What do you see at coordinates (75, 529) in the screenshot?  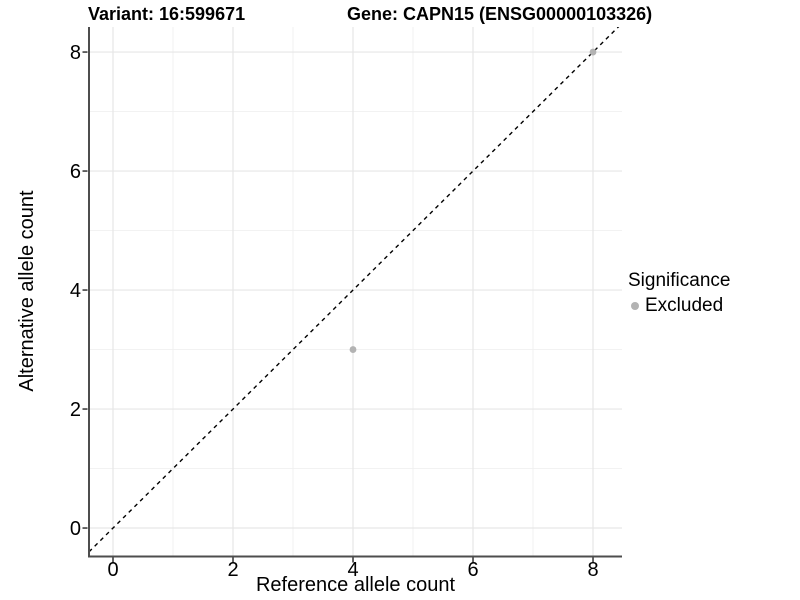 I see `y-tick-label: 0` at bounding box center [75, 529].